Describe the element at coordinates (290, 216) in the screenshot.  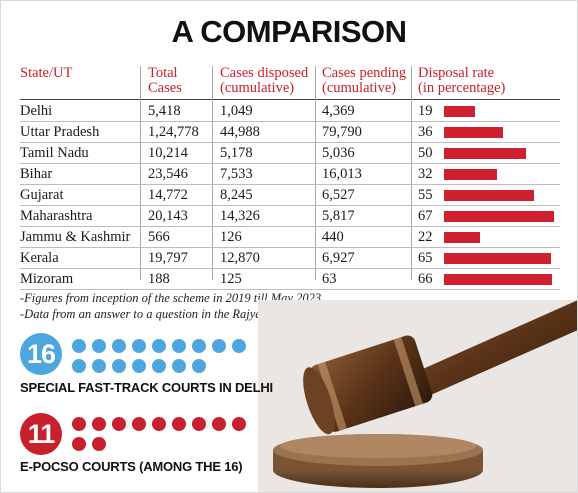
I see `table-row: Maharashtra 20,143 14,326 5,817 67` at that location.